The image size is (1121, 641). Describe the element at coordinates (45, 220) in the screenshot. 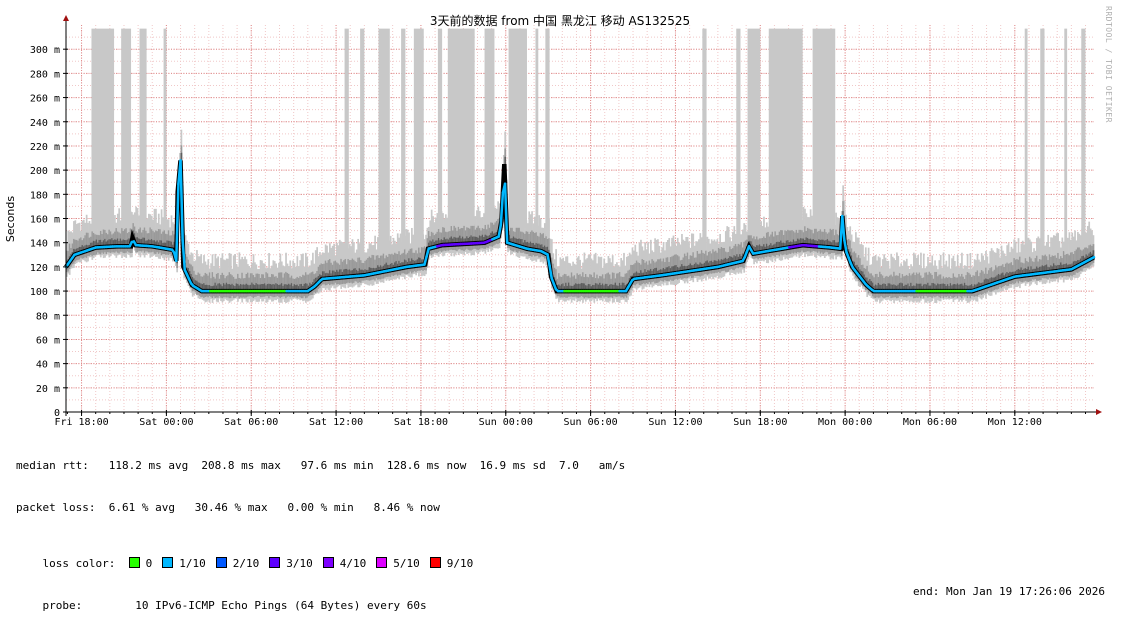

I see `y-tick-label: 160 m` at that location.